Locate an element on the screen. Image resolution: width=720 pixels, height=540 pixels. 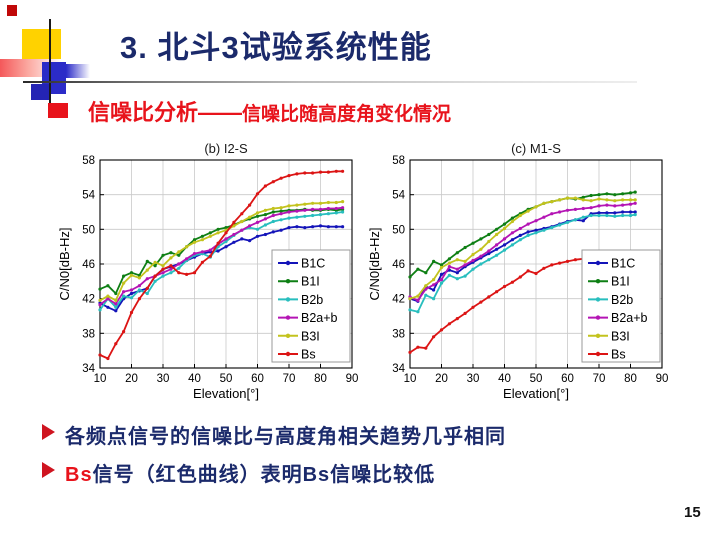
bullet-2-rest: 信号（红色曲线）表明Bs信噪比较低 is located at coordinates (264, 475).